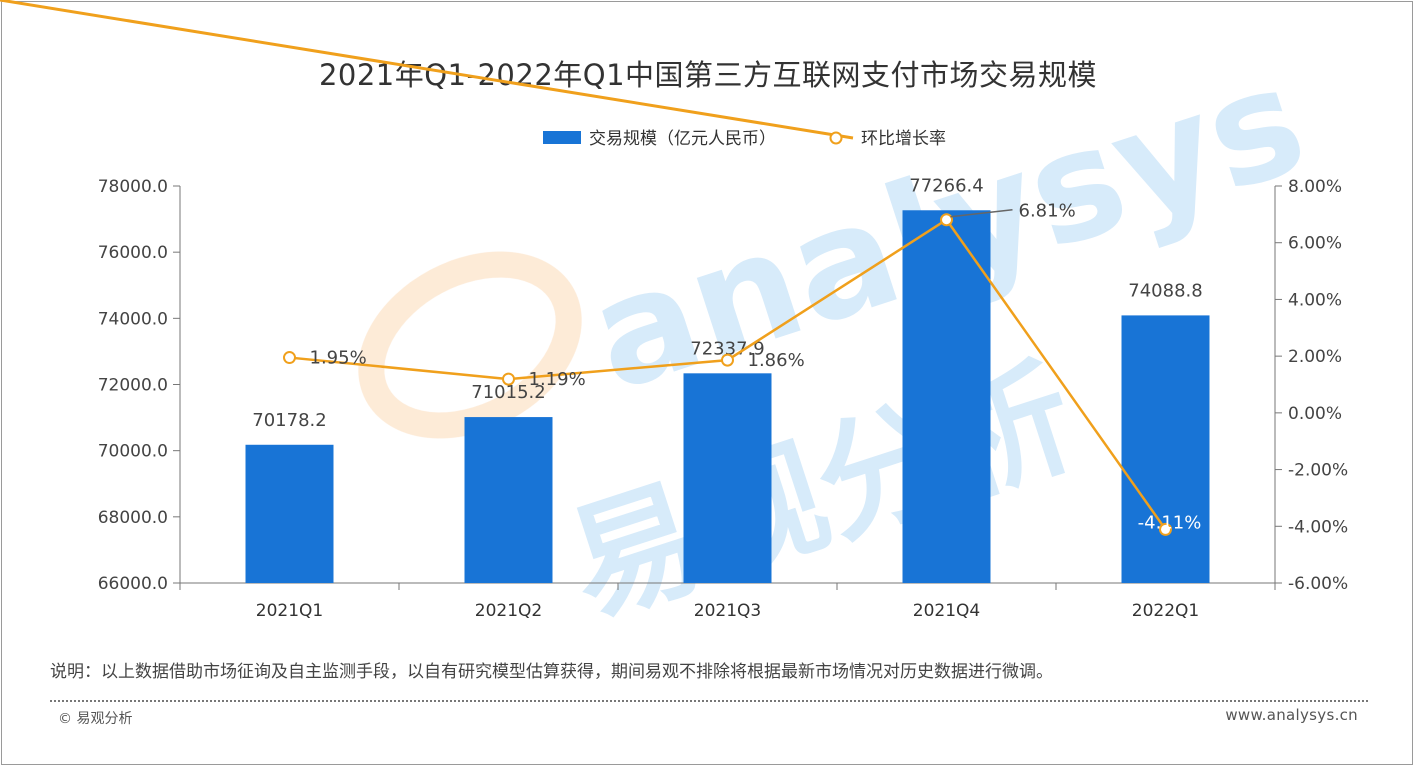 The width and height of the screenshot is (1416, 768). Describe the element at coordinates (1315, 187) in the screenshot. I see `y-right-tick-label: 8.00%` at that location.